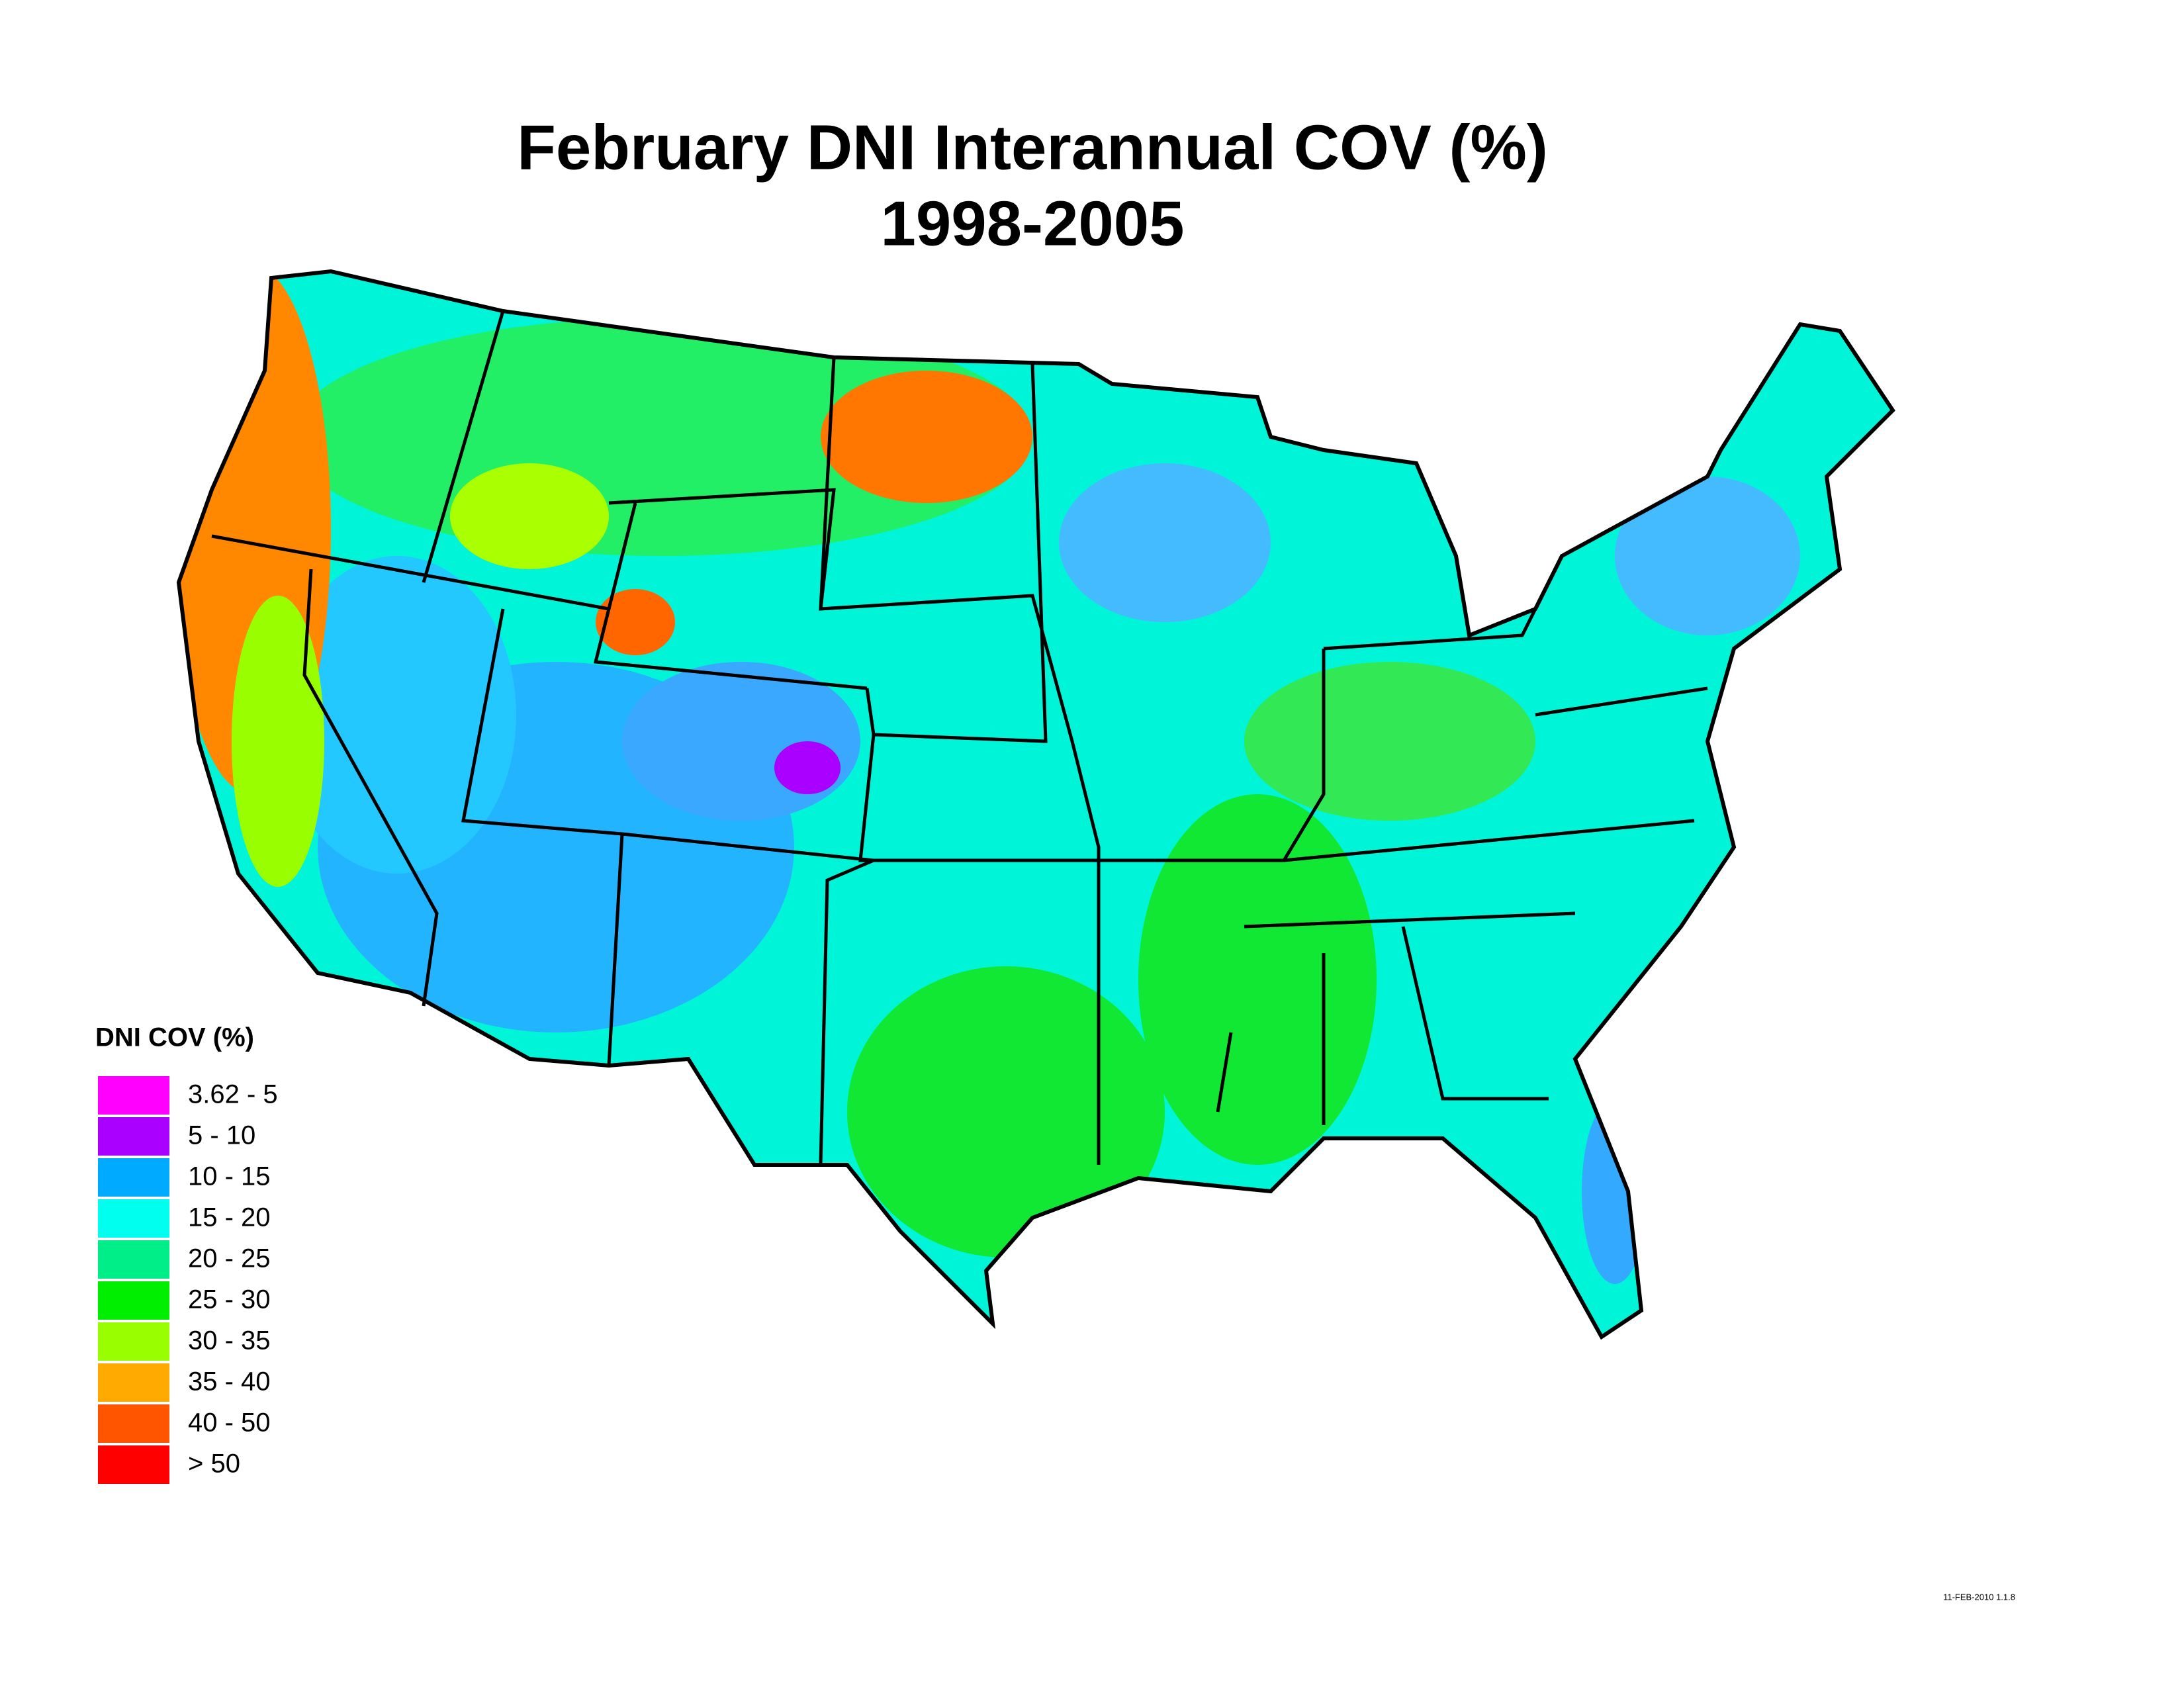 Image resolution: width=2184 pixels, height=1691 pixels. I want to click on region-mississippi, so click(1257, 980).